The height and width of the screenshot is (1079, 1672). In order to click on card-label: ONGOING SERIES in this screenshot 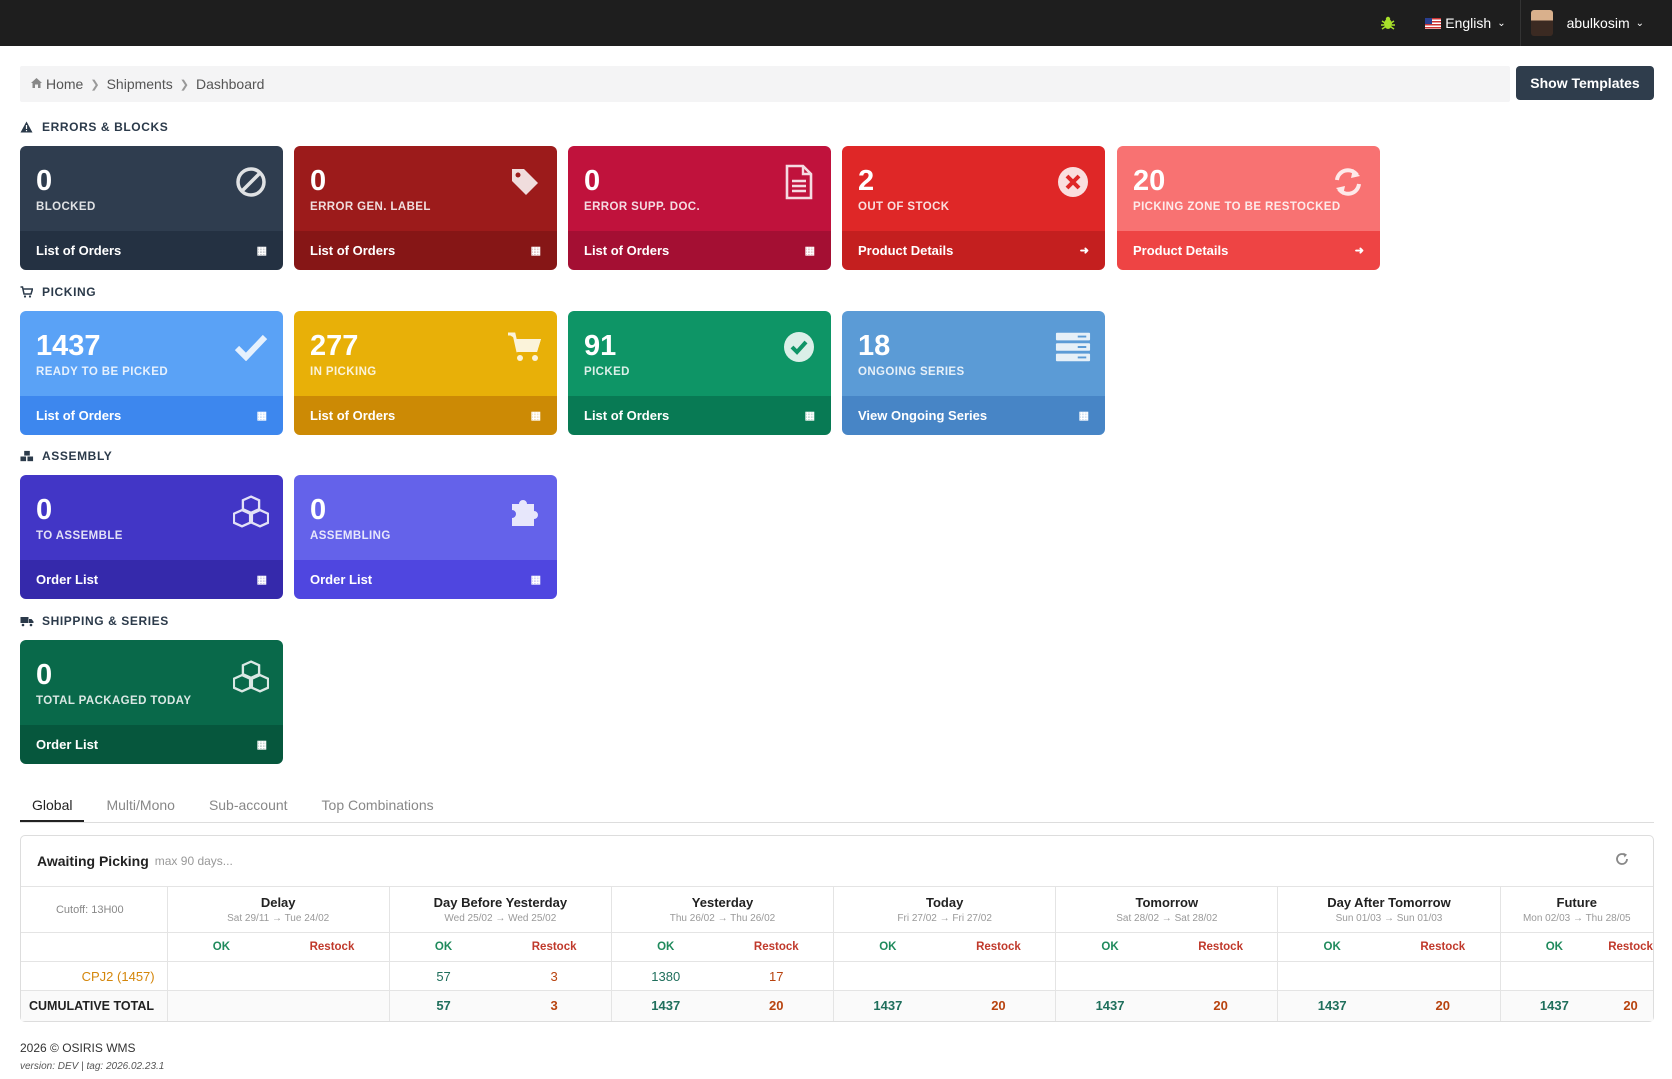, I will do `click(911, 372)`.